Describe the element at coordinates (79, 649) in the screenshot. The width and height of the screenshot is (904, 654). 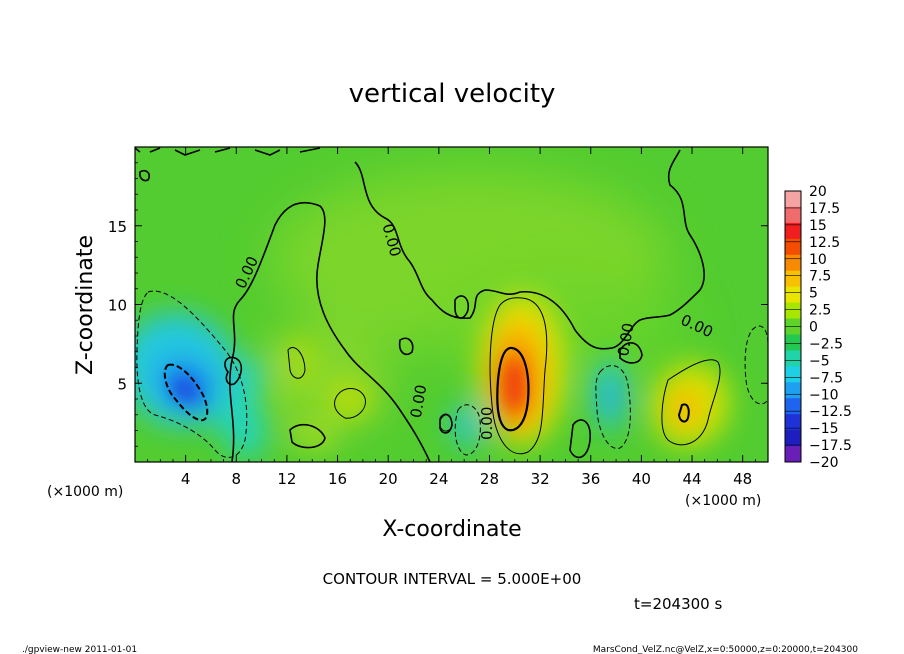
I see `footer-left: ./gpview-new 2011-01-01` at that location.